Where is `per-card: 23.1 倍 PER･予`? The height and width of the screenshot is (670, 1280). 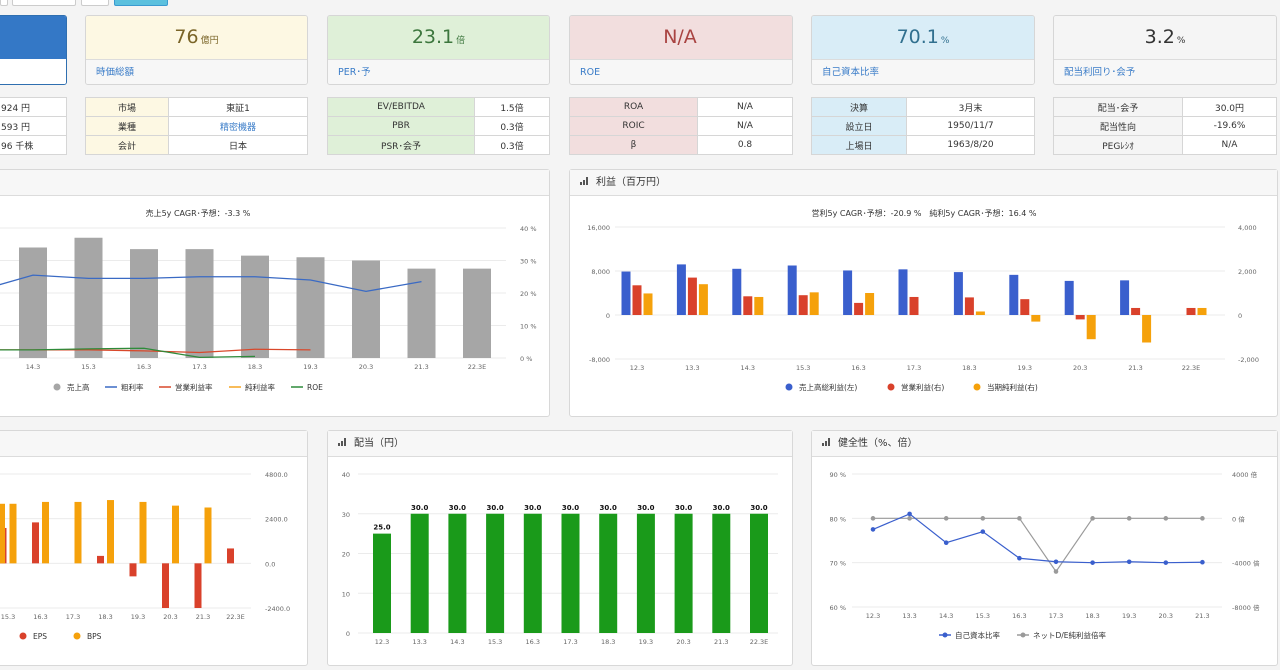 per-card: 23.1 倍 PER･予 is located at coordinates (438, 50).